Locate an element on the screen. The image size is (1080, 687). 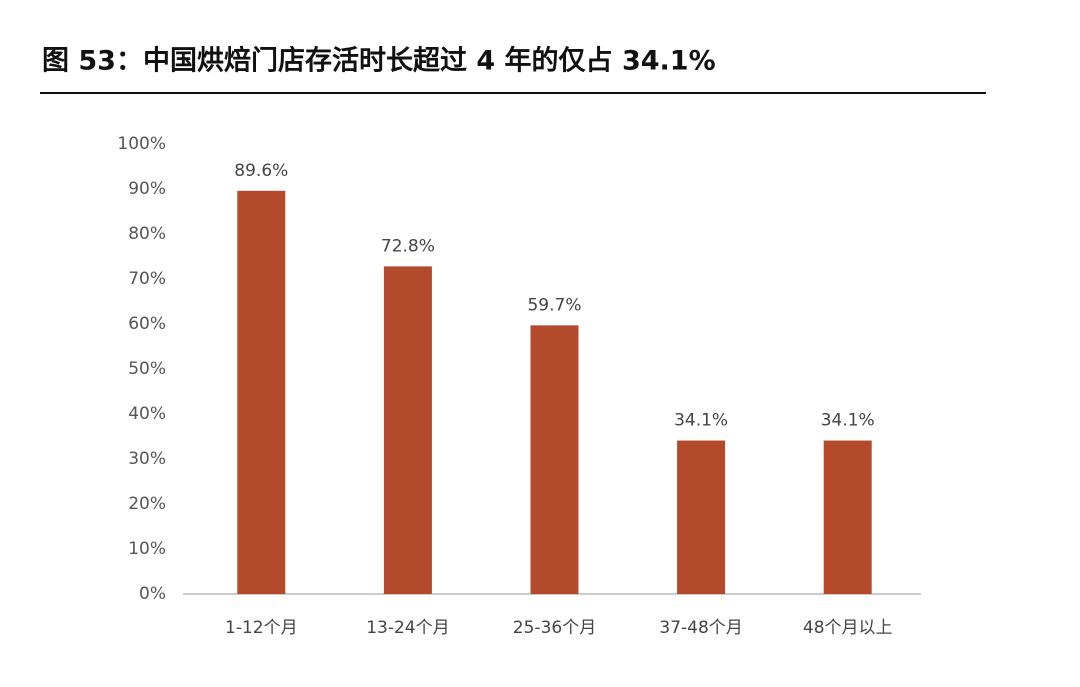
y-tick-label: 20% is located at coordinates (147, 504).